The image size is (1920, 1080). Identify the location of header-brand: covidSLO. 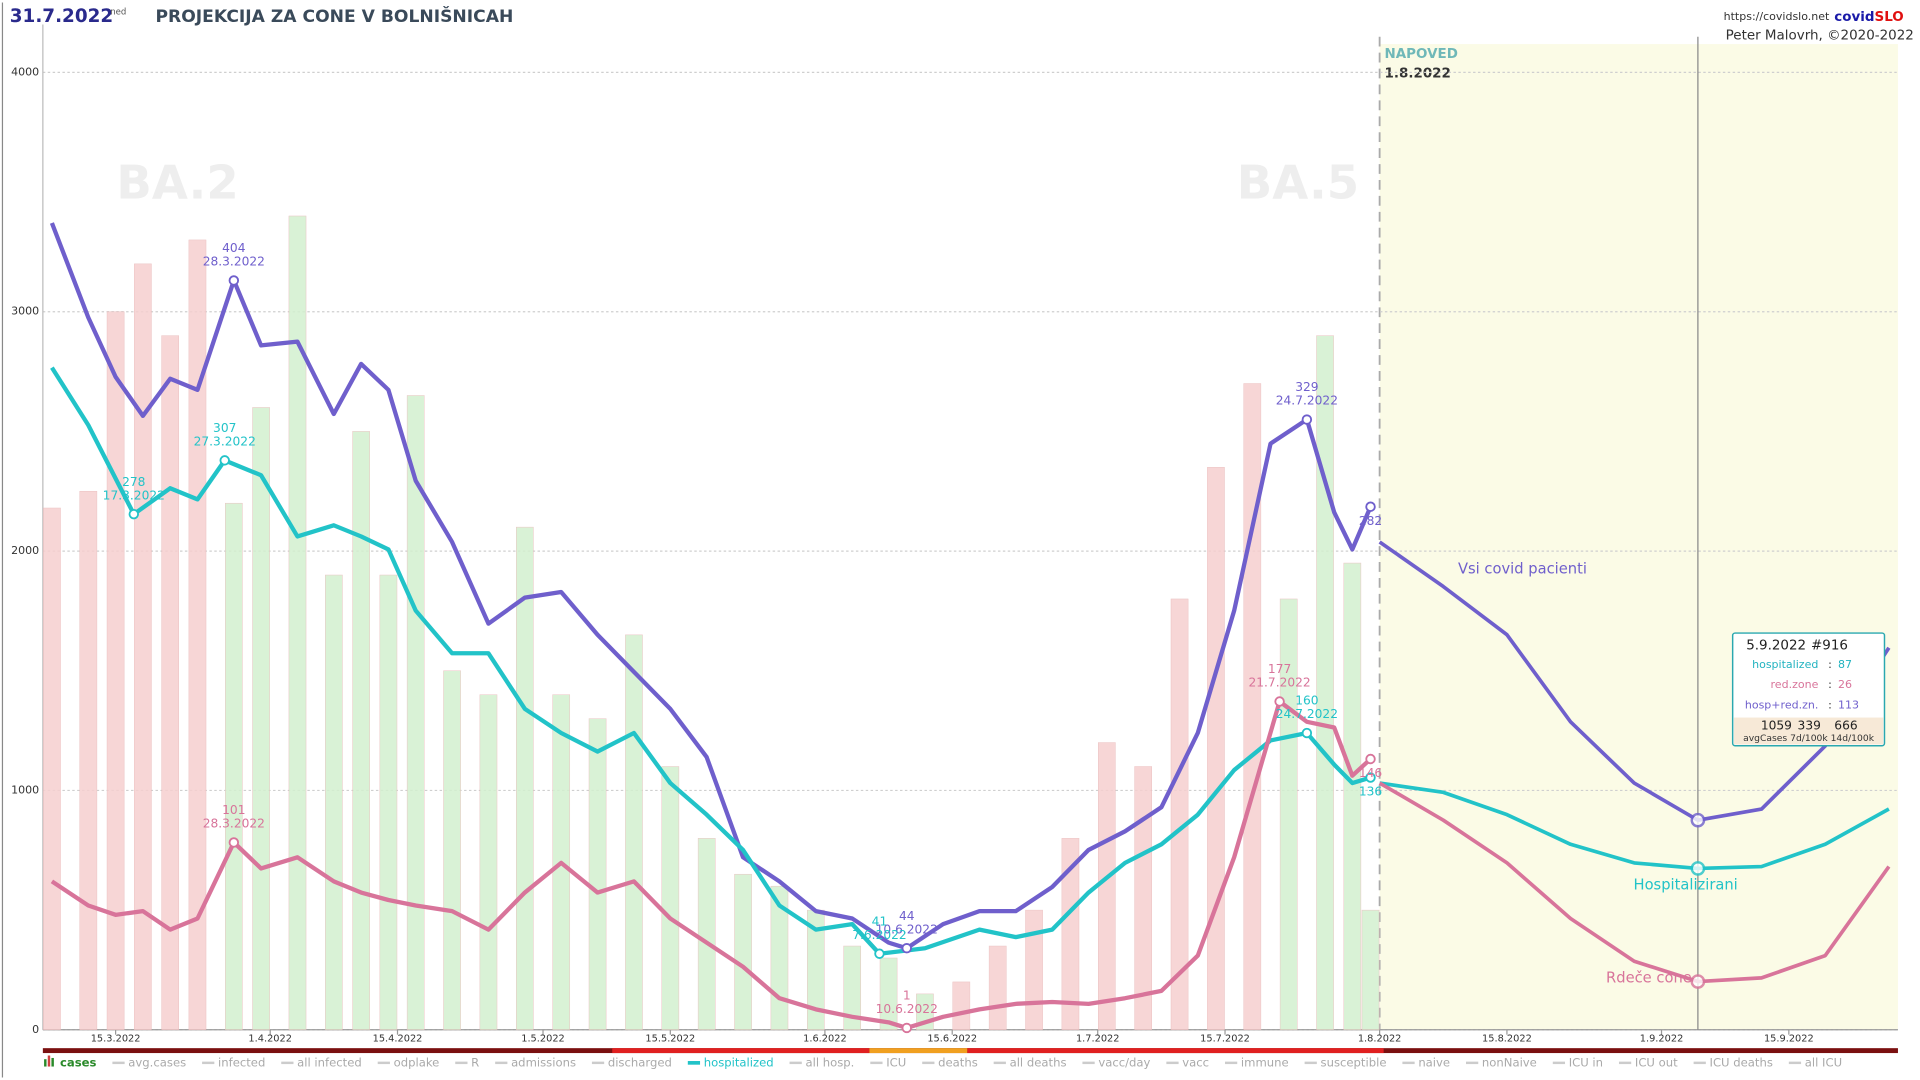
(1868, 17).